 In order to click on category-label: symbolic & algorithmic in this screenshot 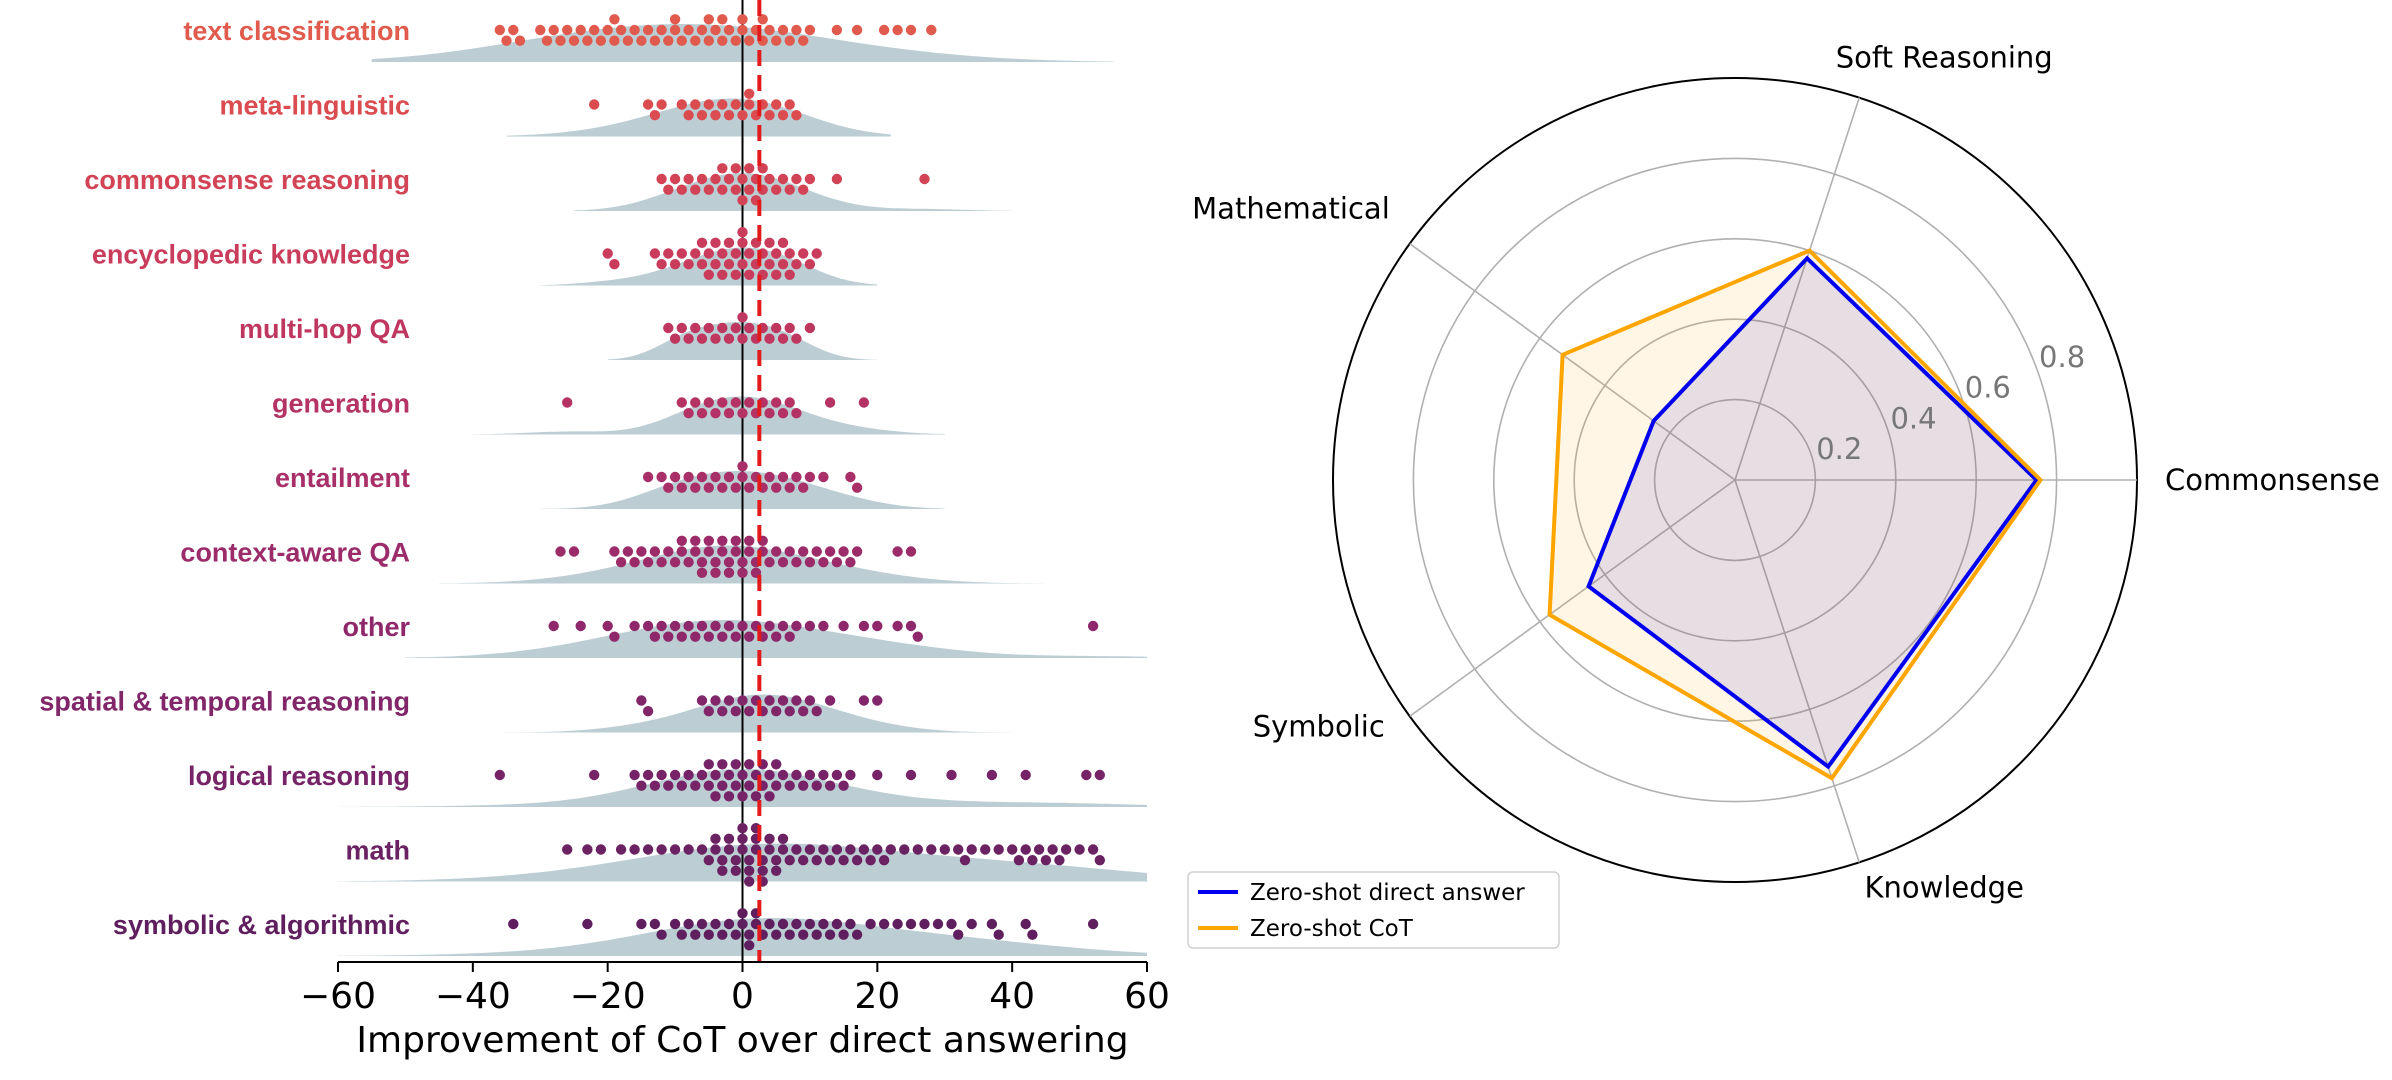, I will do `click(261, 925)`.